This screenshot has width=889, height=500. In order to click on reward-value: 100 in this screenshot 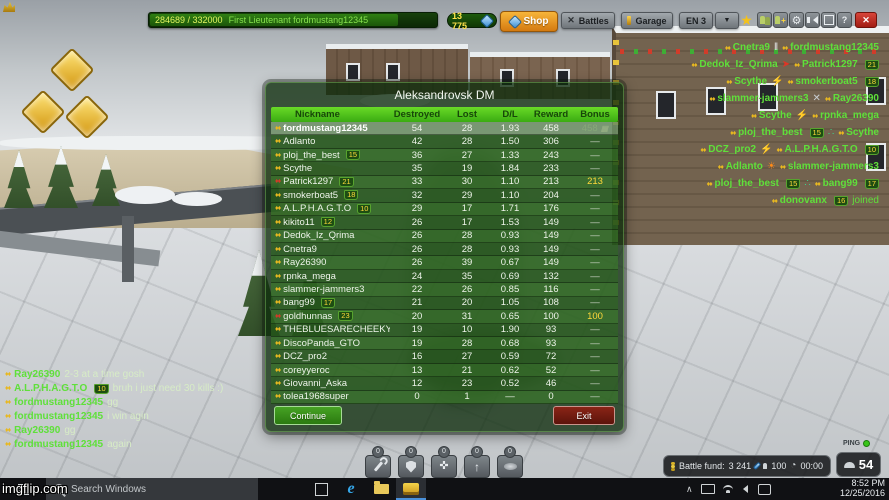, I will do `click(551, 316)`.